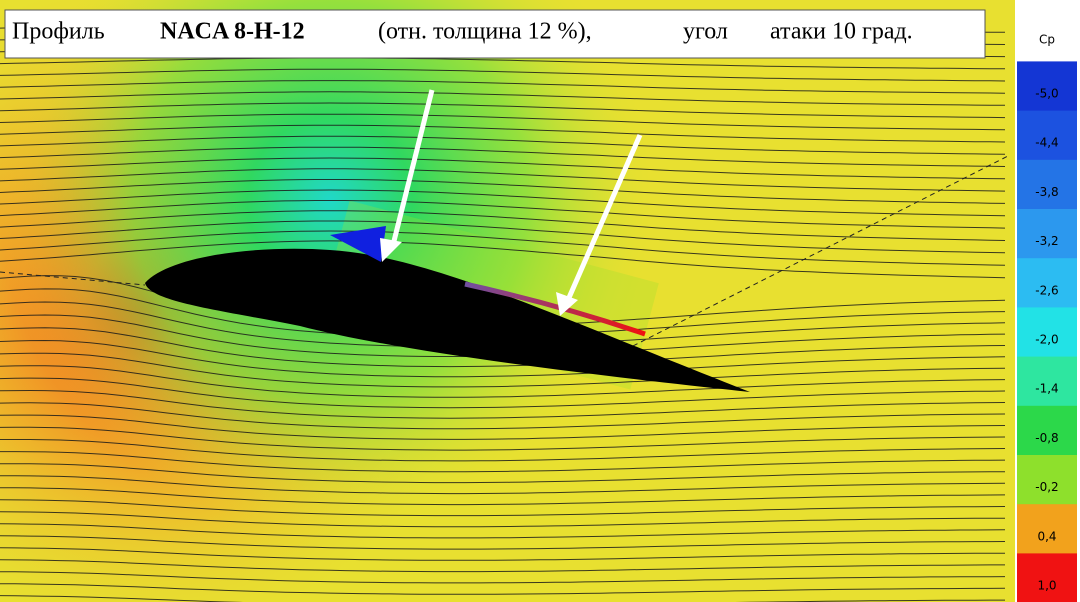 This screenshot has height=602, width=1080. I want to click on chord-line, so click(73, 278).